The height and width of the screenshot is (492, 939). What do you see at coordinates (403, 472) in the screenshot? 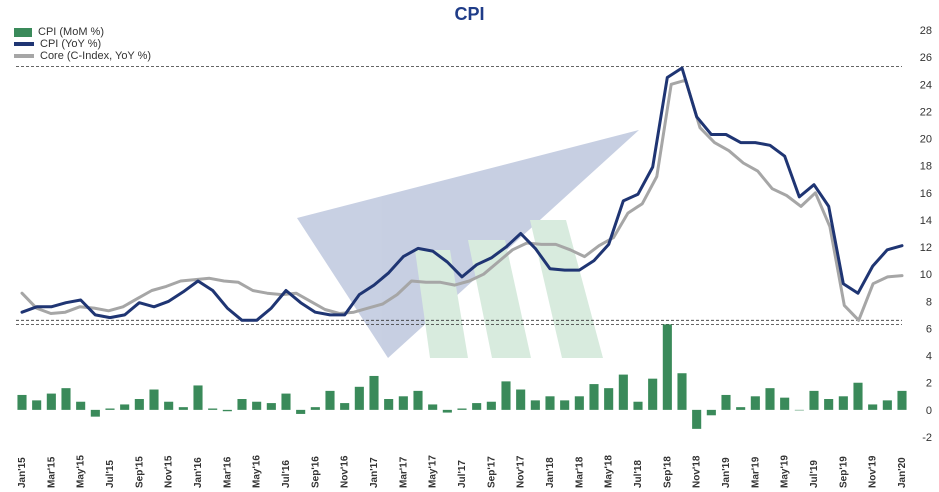
I see `x-tick-label: Mar'17` at bounding box center [403, 472].